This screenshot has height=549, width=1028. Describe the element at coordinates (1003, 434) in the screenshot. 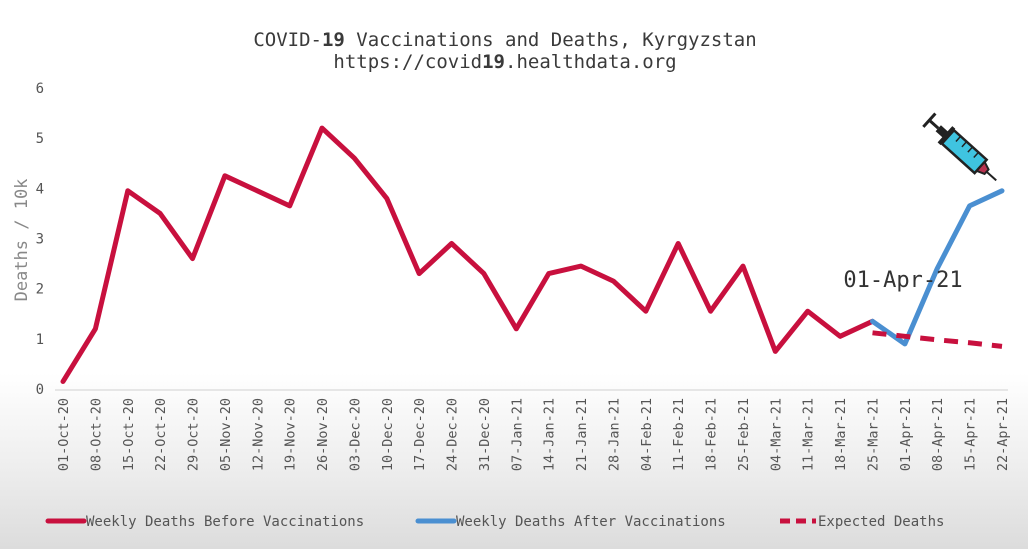

I see `x-tick-label: 22-Apr-21` at that location.